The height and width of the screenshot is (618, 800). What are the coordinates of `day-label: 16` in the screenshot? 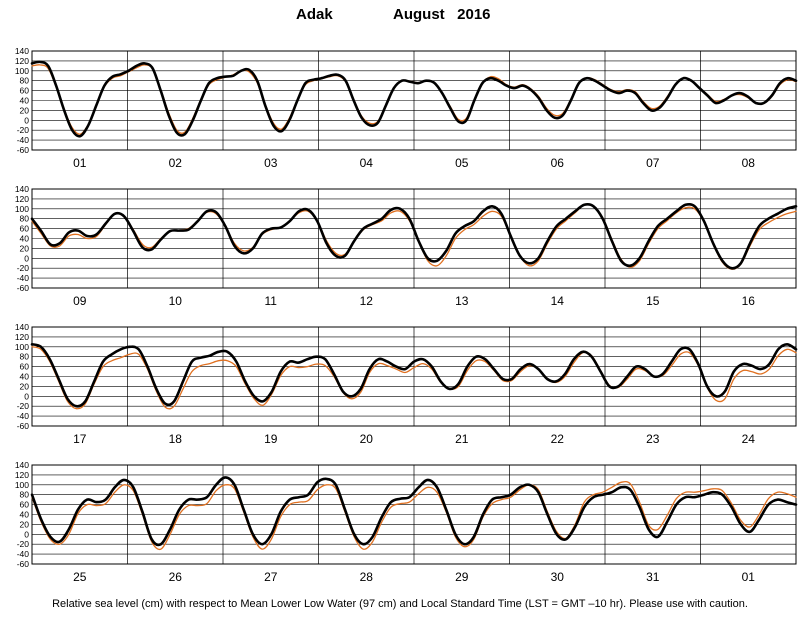 It's located at (749, 301).